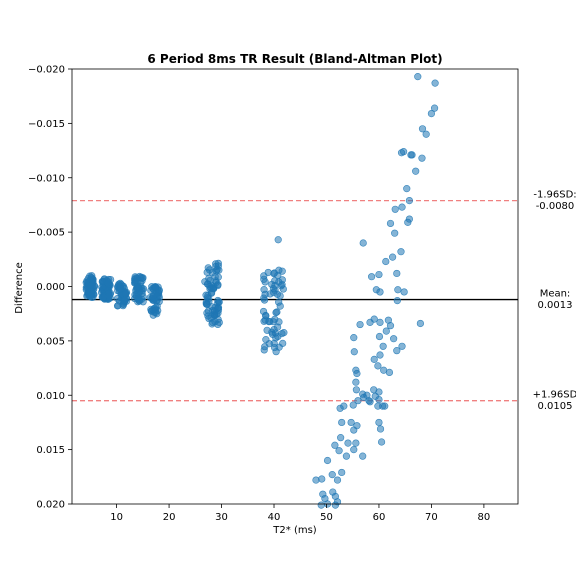 The width and height of the screenshot is (576, 576). I want to click on y-tick-label: 0.010, so click(50, 396).